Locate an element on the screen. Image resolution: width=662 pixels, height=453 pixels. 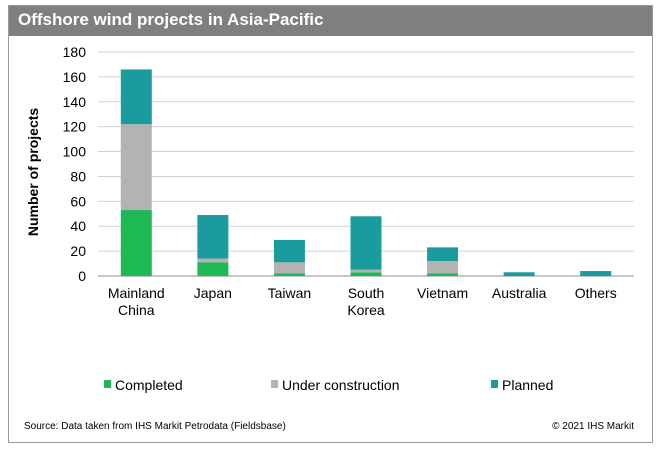
y-tick-label: 40 is located at coordinates (78, 226).